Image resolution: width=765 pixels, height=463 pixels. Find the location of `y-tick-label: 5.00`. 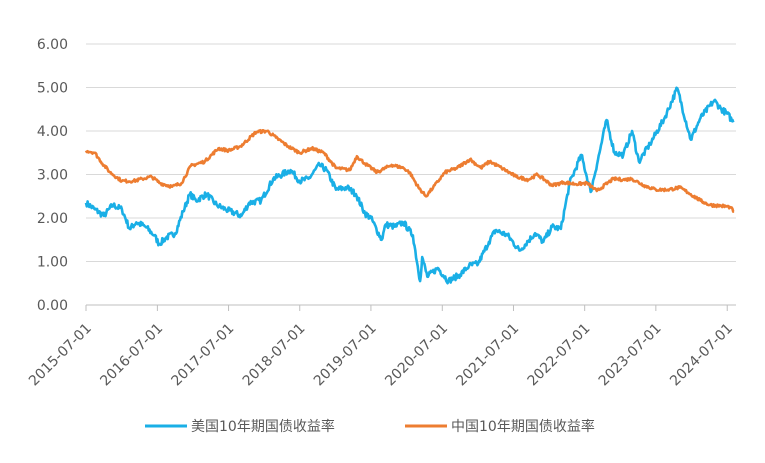

y-tick-label: 5.00 is located at coordinates (52, 89).